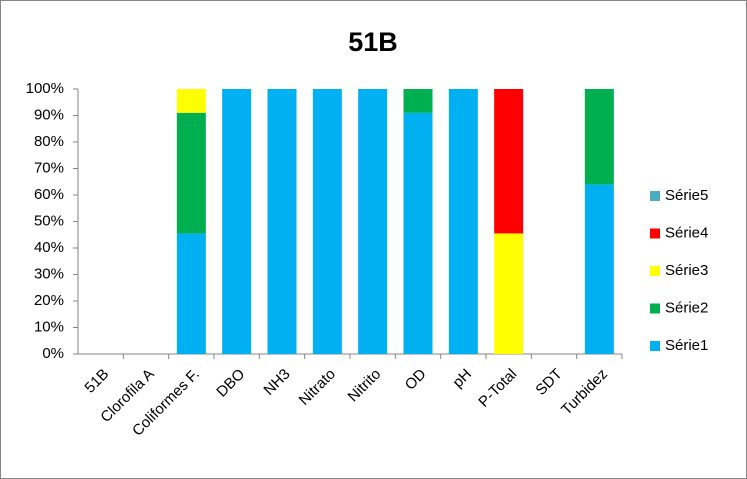 The height and width of the screenshot is (479, 747). I want to click on legend-label: Série5, so click(686, 195).